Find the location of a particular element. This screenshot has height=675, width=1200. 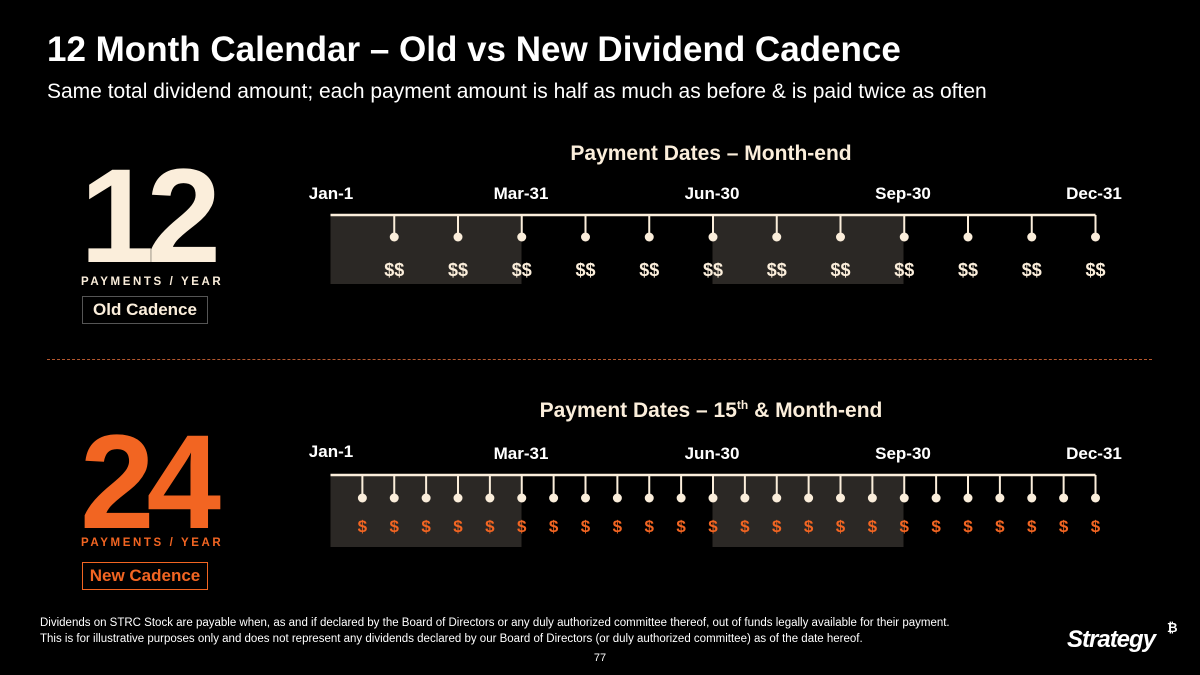

strategy-logo: Strategy is located at coordinates (1111, 639).